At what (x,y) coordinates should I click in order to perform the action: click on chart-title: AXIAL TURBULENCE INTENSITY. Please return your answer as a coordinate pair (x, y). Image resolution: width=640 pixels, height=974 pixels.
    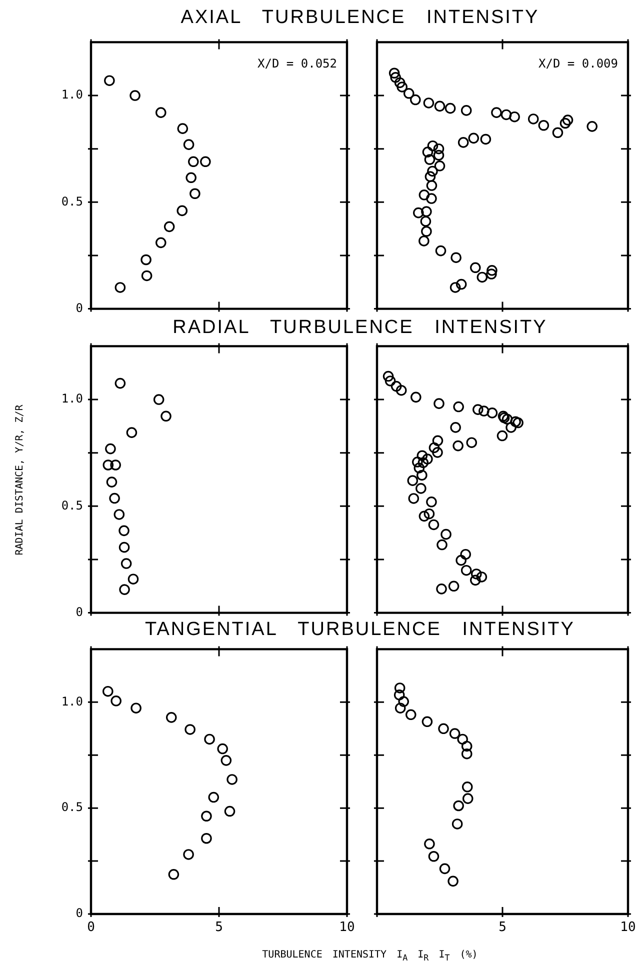
    Looking at the image, I should click on (360, 18).